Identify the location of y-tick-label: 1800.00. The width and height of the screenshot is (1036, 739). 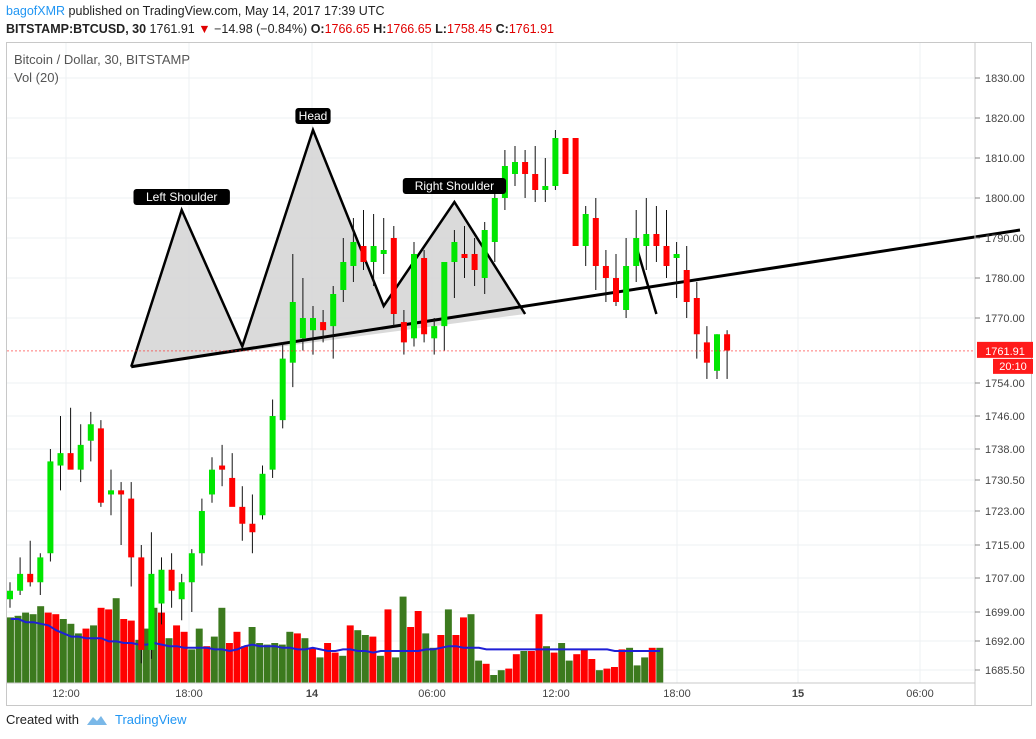
(1005, 199).